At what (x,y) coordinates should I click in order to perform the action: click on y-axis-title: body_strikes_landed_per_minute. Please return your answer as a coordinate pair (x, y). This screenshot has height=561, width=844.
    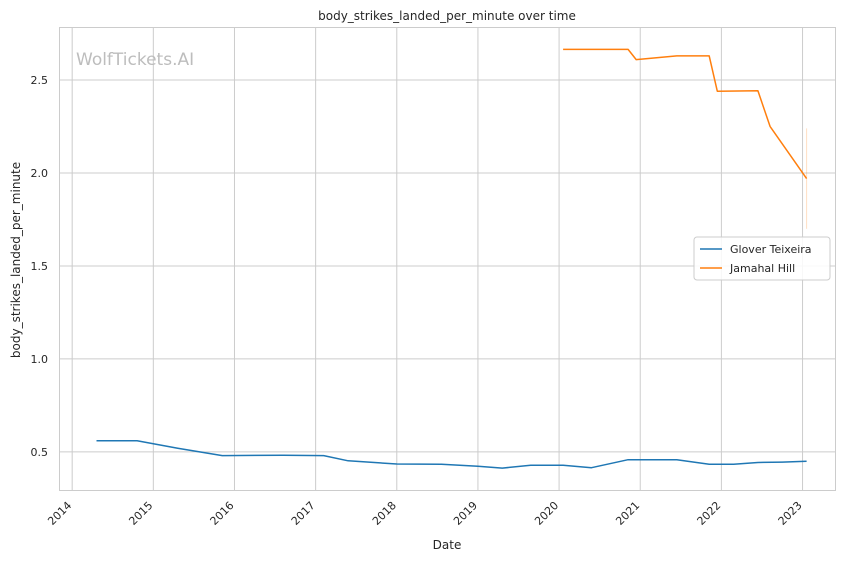
    Looking at the image, I should click on (16, 260).